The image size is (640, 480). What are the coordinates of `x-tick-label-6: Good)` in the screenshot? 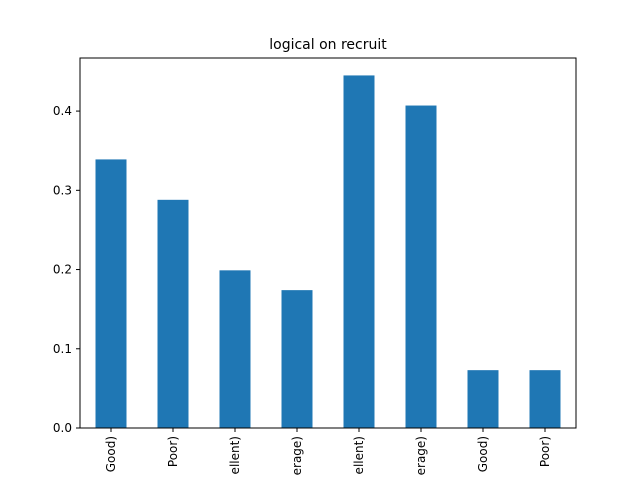 It's located at (483, 454).